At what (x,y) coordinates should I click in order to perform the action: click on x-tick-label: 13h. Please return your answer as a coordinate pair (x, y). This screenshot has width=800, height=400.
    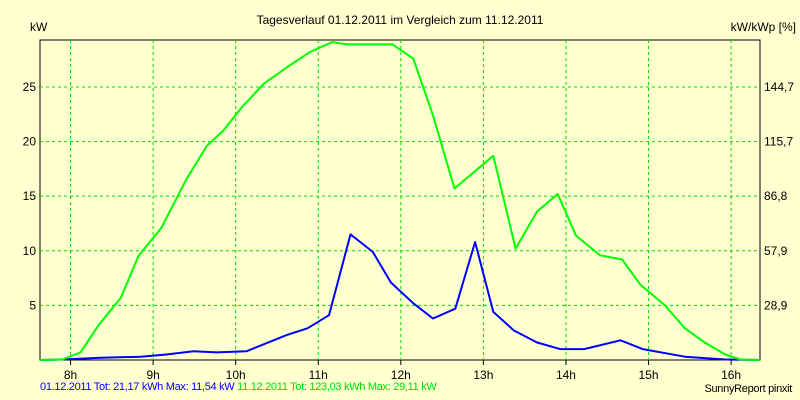
    Looking at the image, I should click on (483, 375).